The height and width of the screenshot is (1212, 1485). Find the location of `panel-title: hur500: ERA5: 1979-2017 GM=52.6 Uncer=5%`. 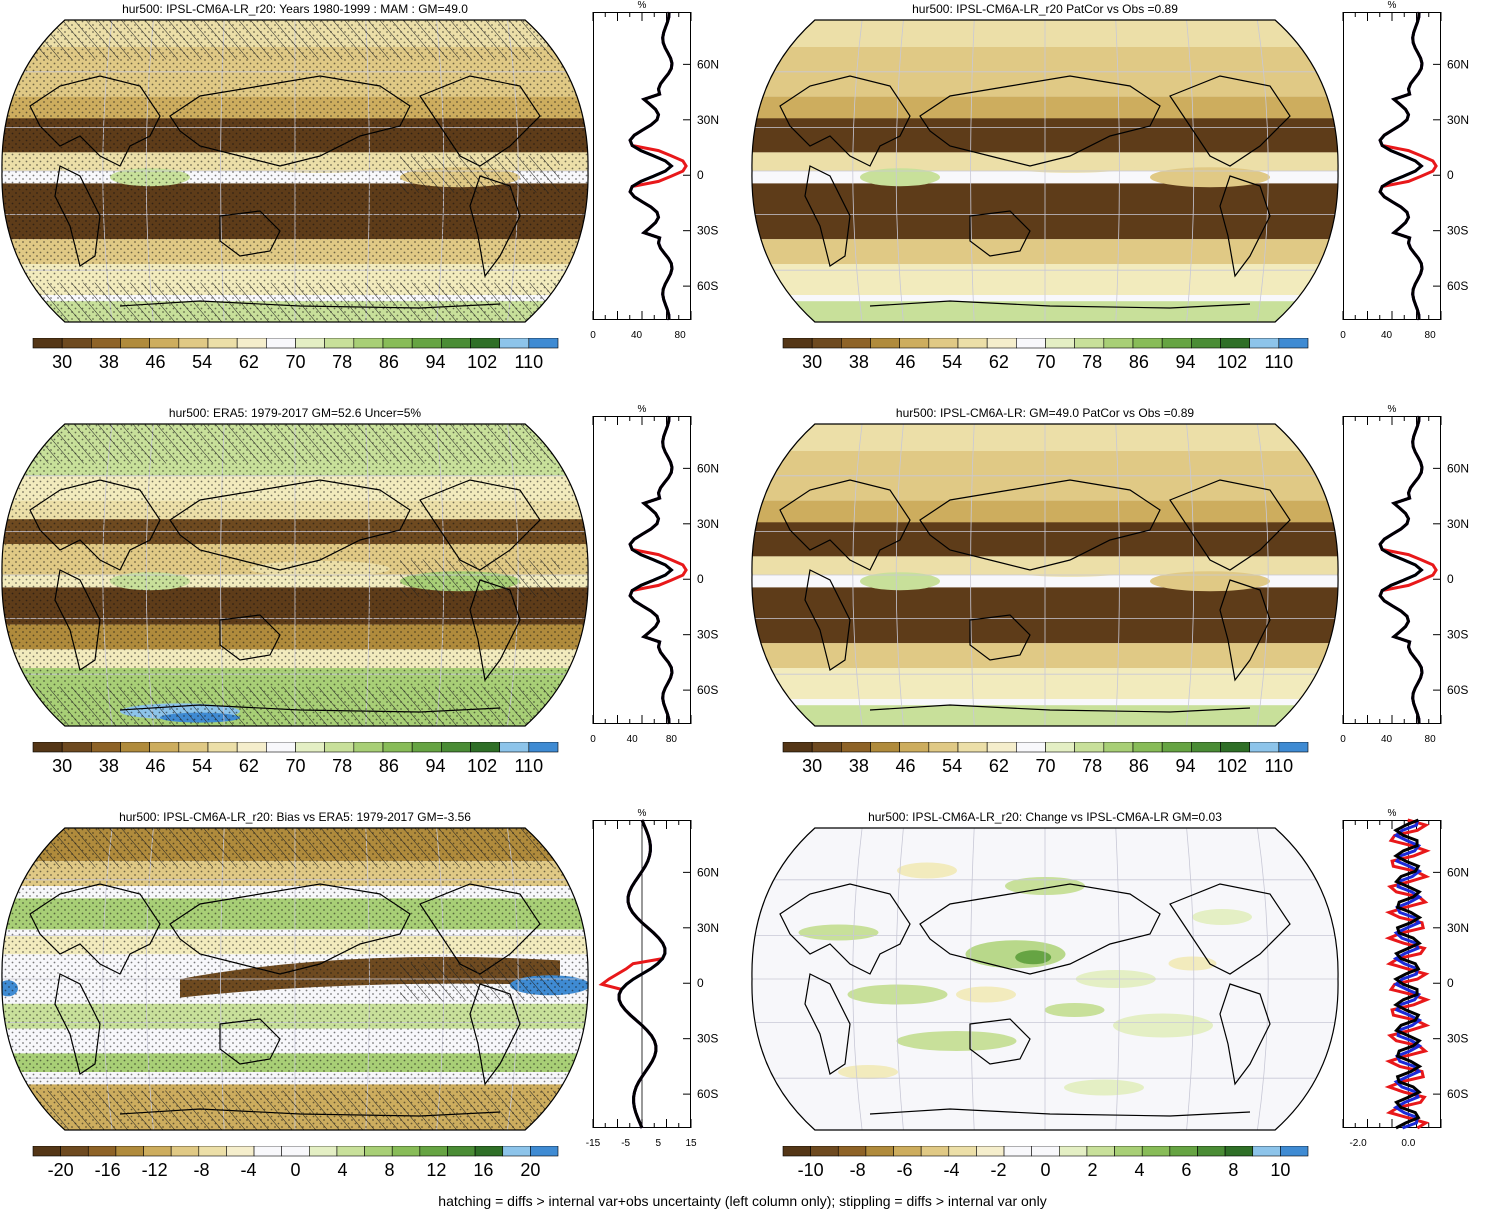

panel-title: hur500: ERA5: 1979-2017 GM=52.6 Uncer=5% is located at coordinates (295, 413).